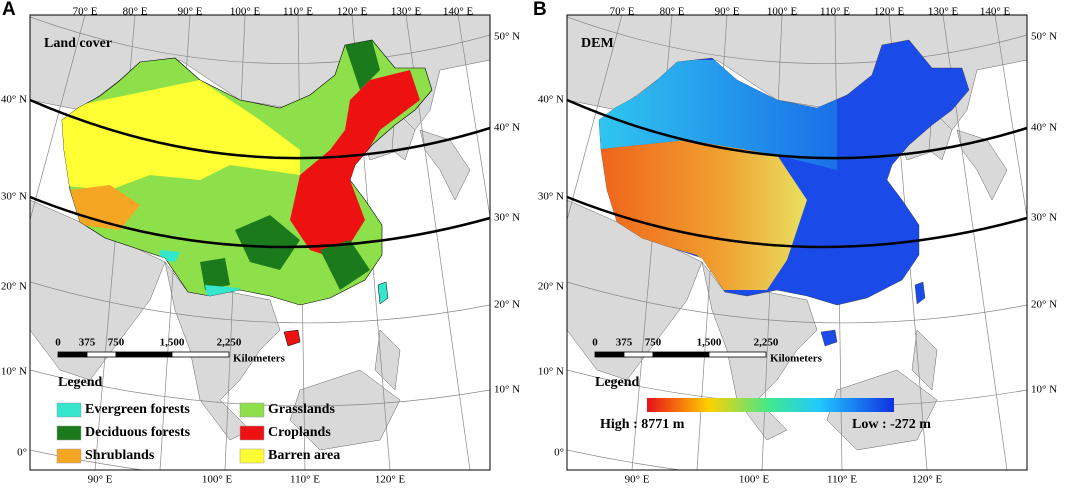  What do you see at coordinates (540, 10) in the screenshot?
I see `panel-label: B` at bounding box center [540, 10].